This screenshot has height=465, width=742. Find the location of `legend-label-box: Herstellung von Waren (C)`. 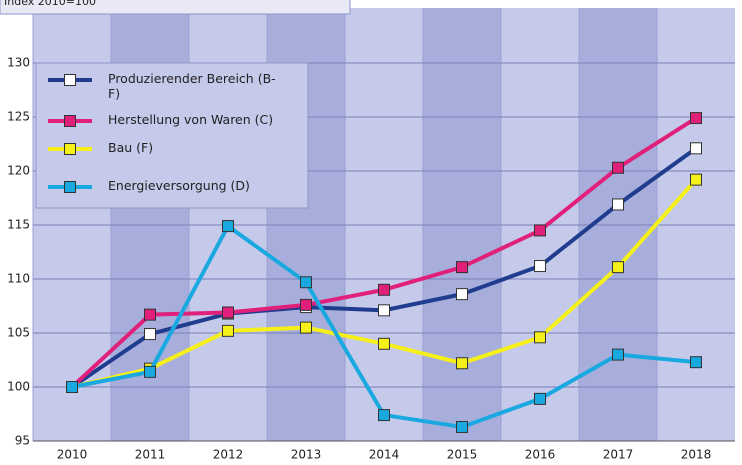

legend-label-box: Herstellung von Waren (C) is located at coordinates (191, 119).